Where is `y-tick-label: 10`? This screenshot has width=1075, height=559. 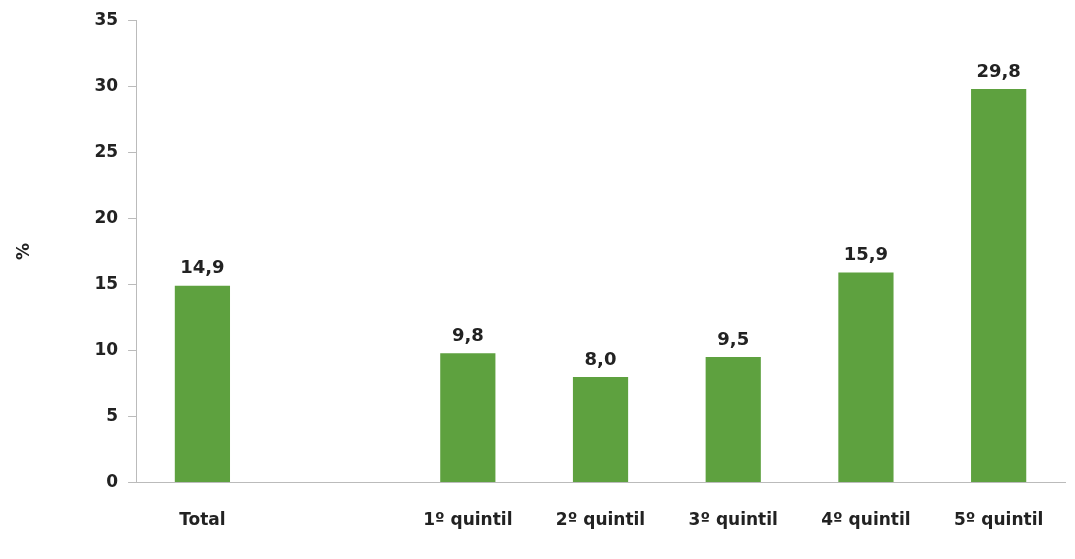
y-tick-label: 10 is located at coordinates (106, 348).